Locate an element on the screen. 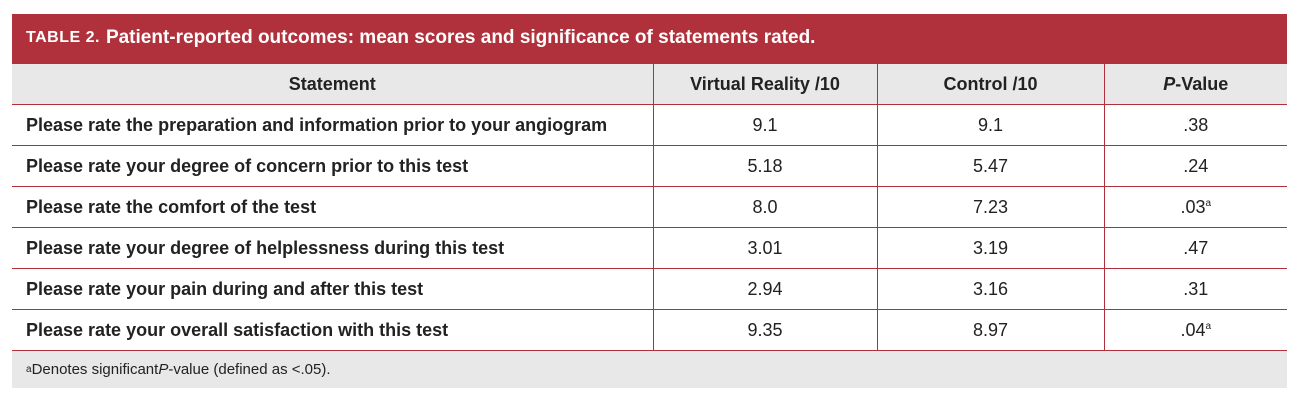  header-p-italic: P is located at coordinates (1169, 83).